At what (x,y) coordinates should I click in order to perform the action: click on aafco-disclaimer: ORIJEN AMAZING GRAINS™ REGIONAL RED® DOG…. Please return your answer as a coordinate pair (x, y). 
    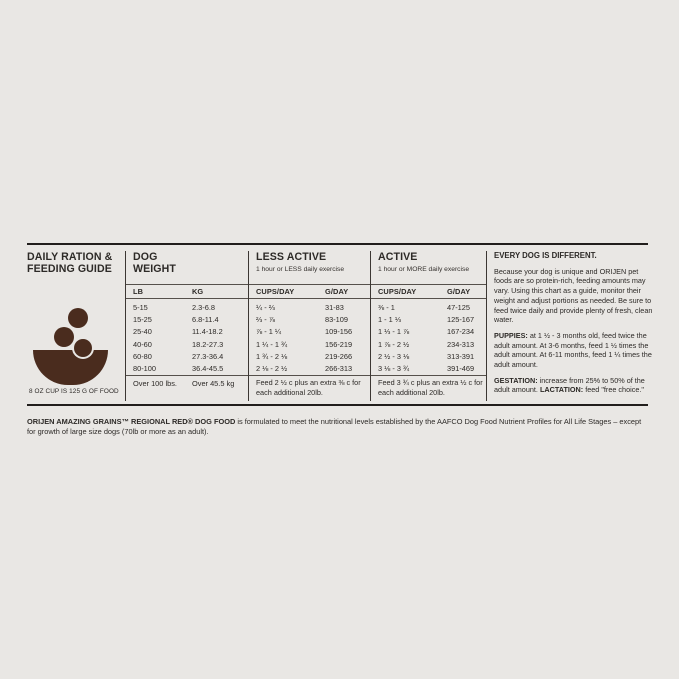
    Looking at the image, I should click on (339, 427).